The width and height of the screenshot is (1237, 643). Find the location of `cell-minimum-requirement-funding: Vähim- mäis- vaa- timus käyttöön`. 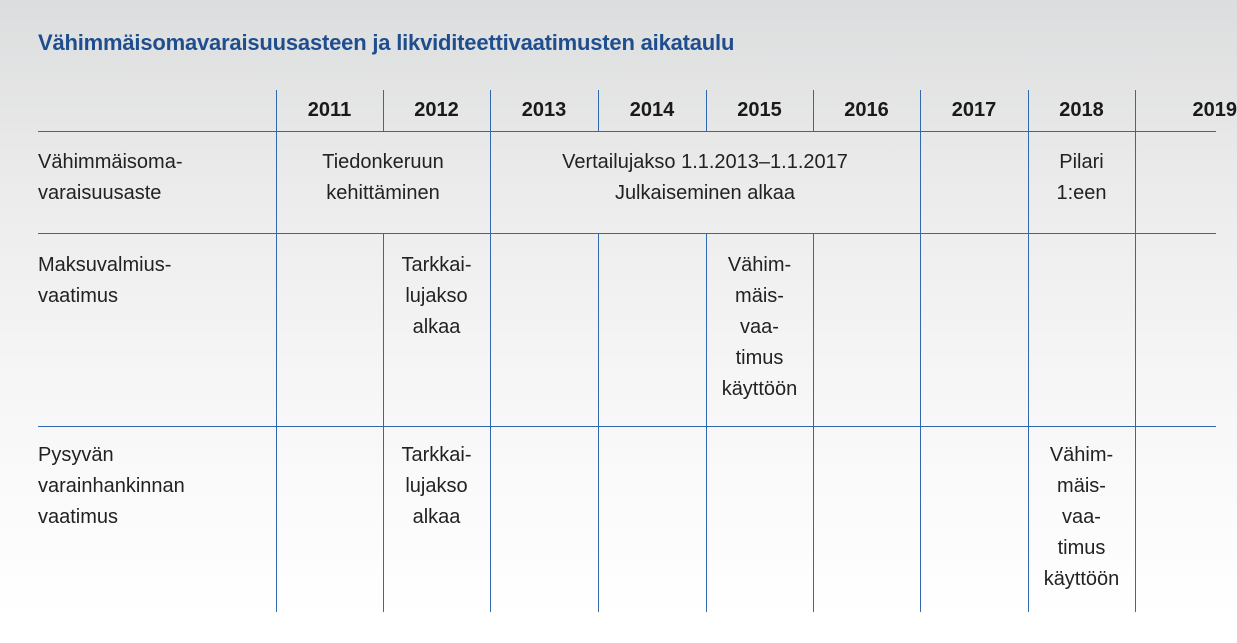

cell-minimum-requirement-funding: Vähim- mäis- vaa- timus käyttöön is located at coordinates (1081, 517).